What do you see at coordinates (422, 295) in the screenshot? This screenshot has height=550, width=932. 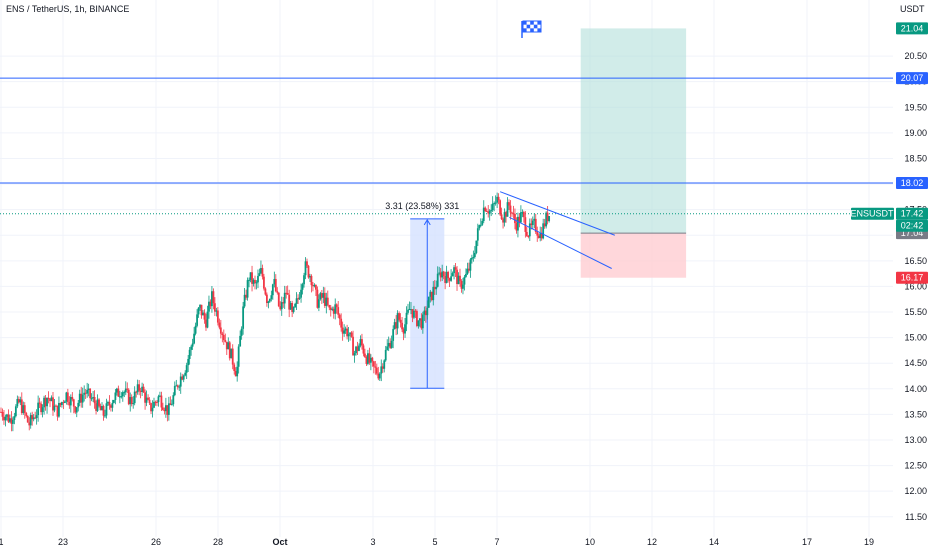 I see `measure-tool: 3.31 (23.58%) 331` at bounding box center [422, 295].